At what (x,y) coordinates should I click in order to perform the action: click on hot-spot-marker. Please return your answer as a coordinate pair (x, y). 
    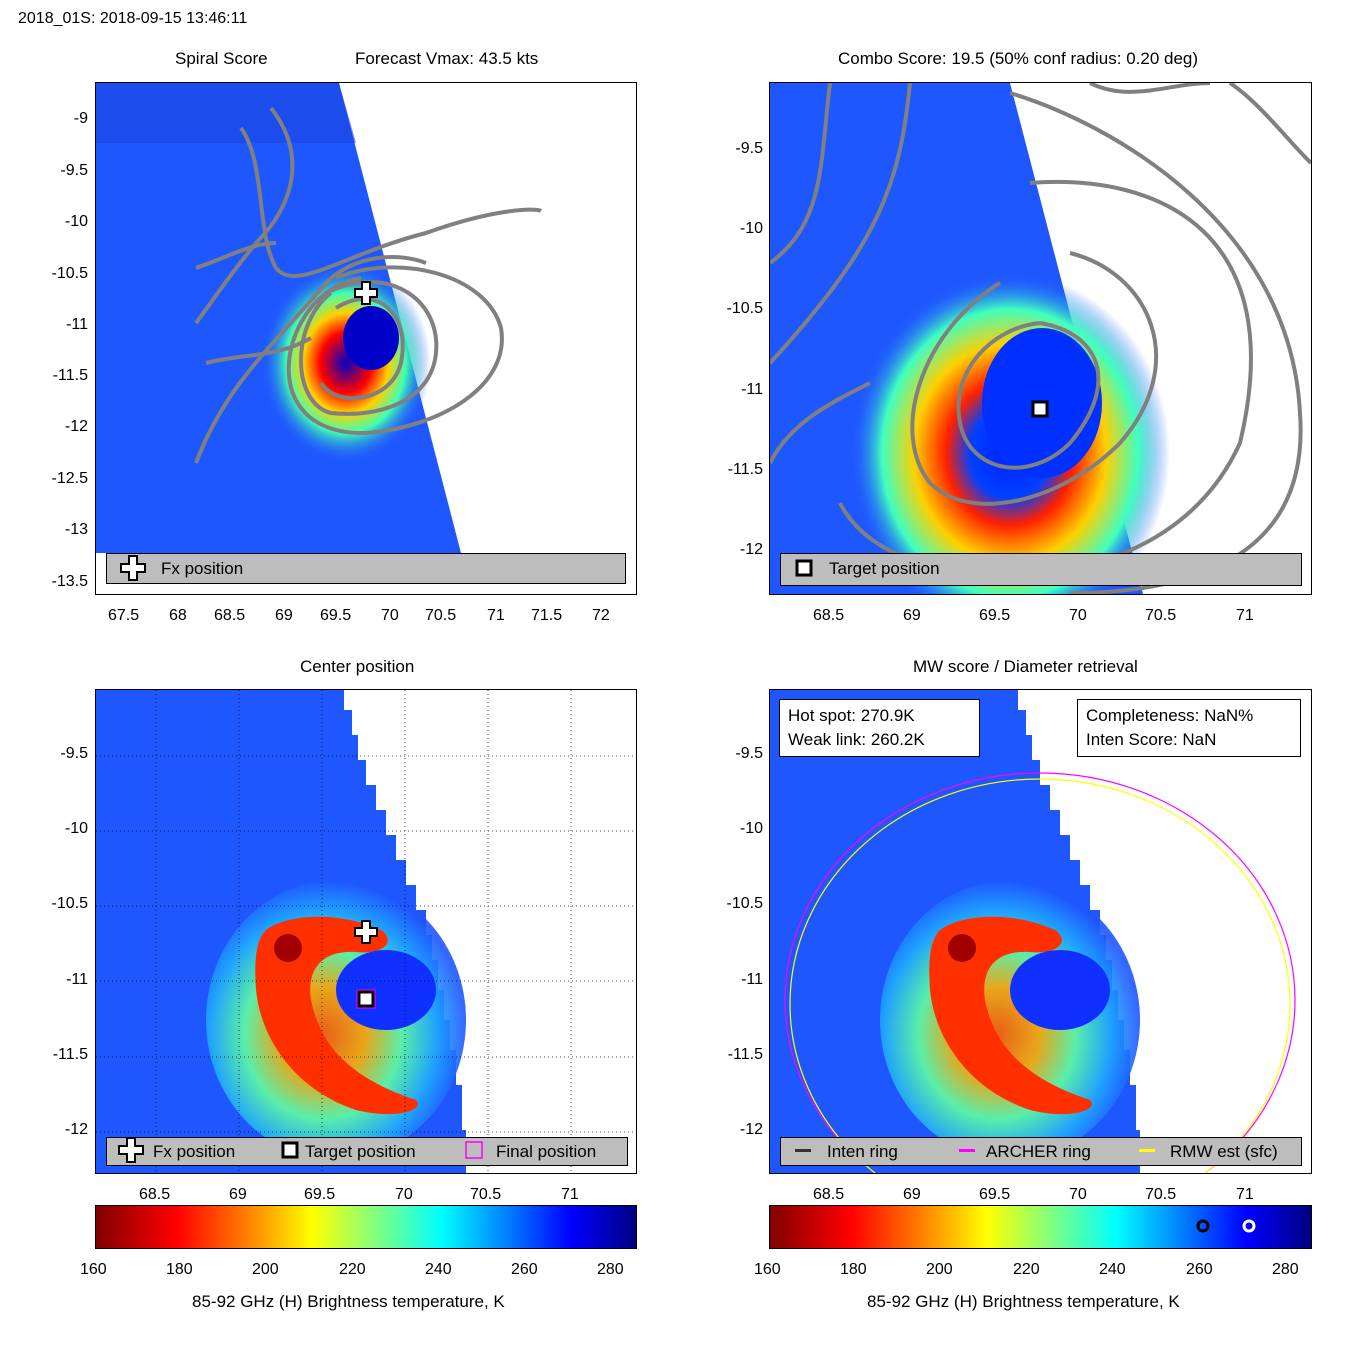
    Looking at the image, I should click on (1249, 1226).